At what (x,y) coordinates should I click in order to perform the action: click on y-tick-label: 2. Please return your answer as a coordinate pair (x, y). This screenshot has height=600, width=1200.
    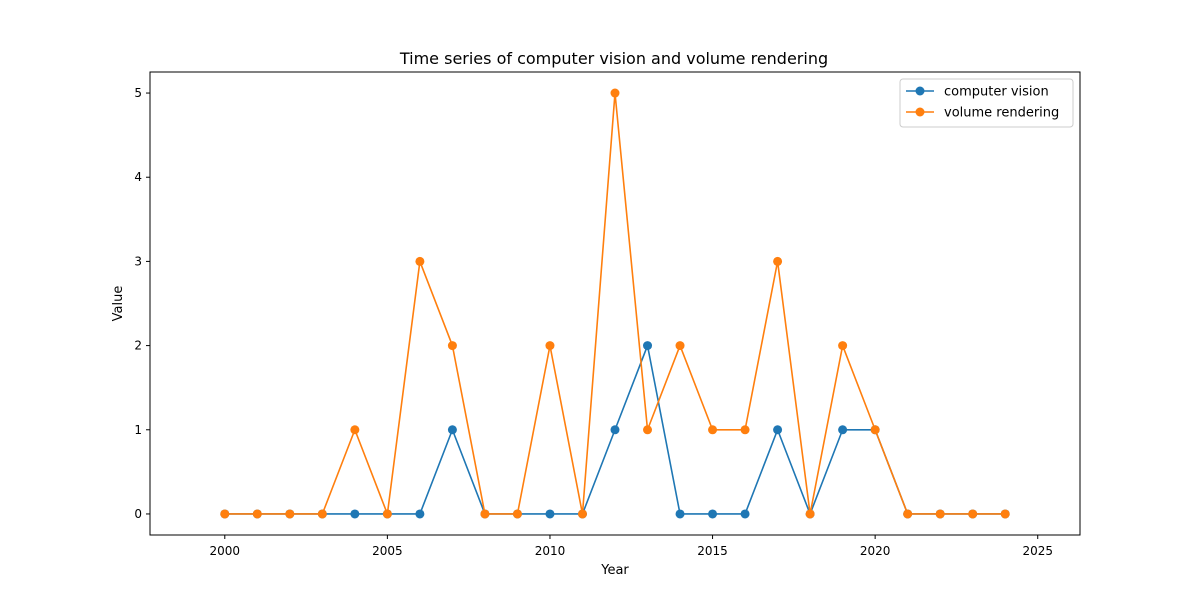
    Looking at the image, I should click on (138, 346).